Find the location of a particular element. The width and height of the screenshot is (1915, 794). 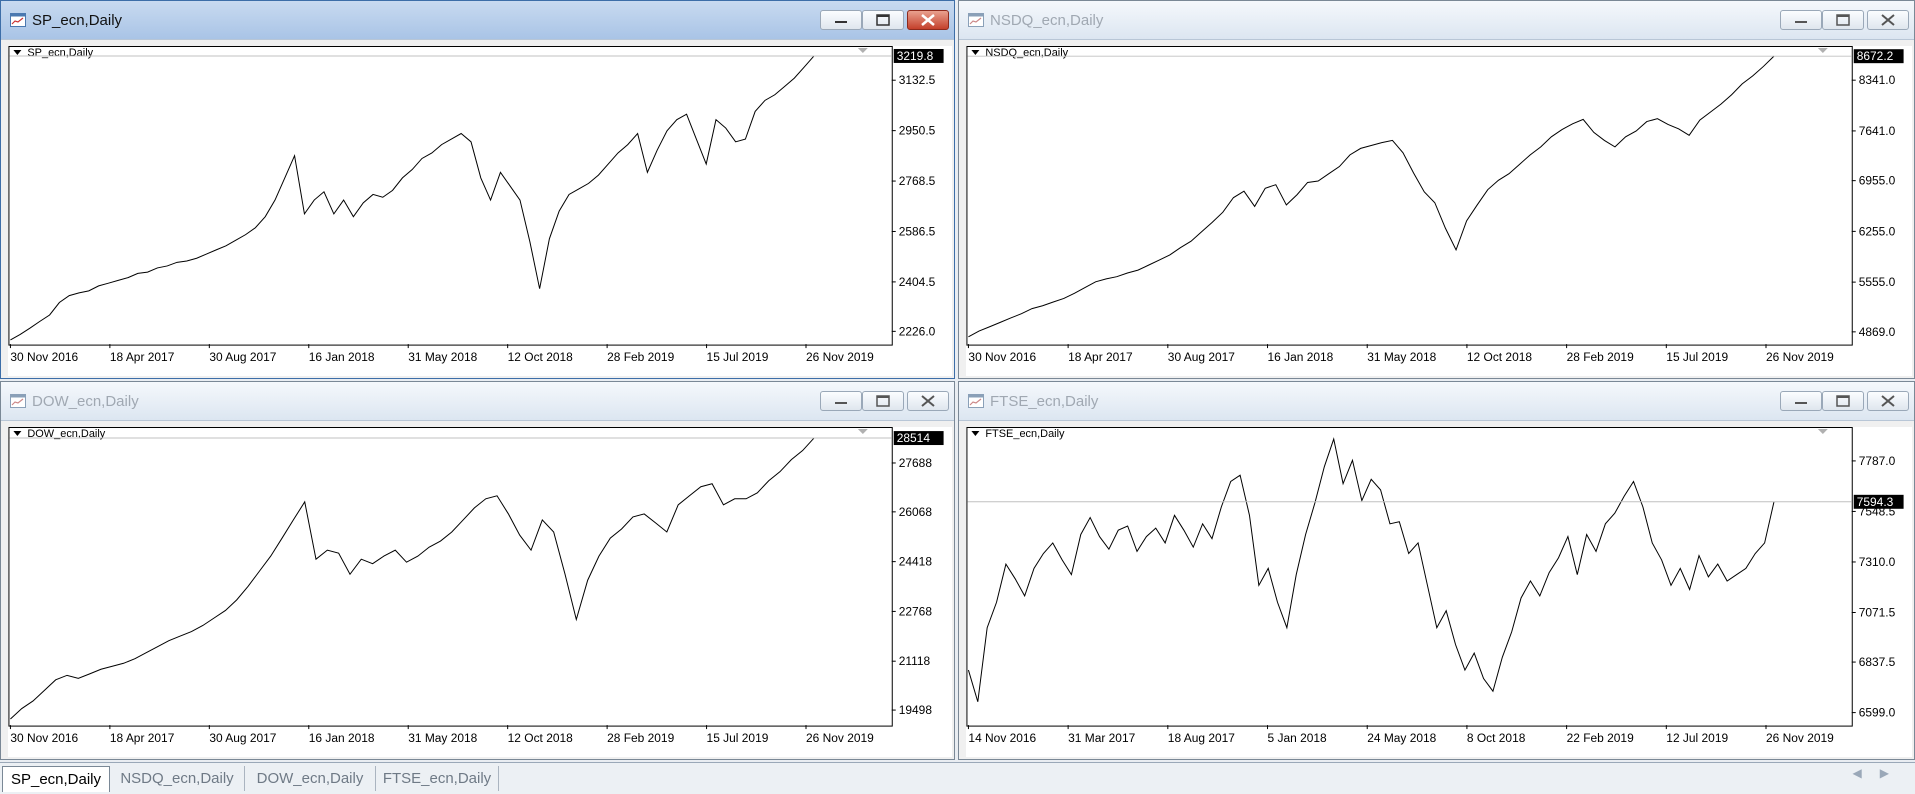

chart-symbol-label: DOW_ecn,Daily is located at coordinates (66, 434).